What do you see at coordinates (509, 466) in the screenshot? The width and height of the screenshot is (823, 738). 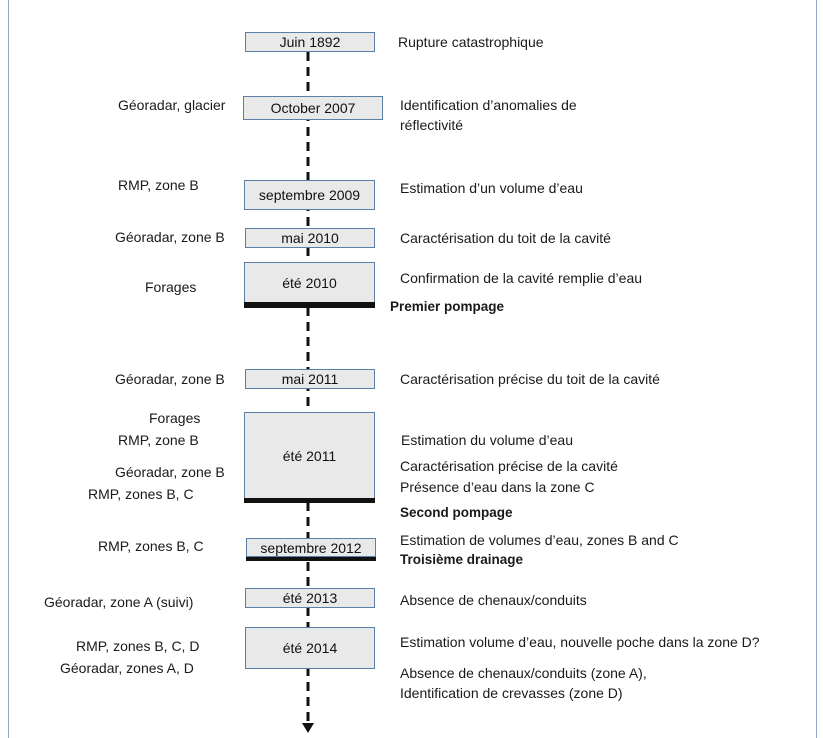 I see `event-label: Caractérisation précise de la cavité` at bounding box center [509, 466].